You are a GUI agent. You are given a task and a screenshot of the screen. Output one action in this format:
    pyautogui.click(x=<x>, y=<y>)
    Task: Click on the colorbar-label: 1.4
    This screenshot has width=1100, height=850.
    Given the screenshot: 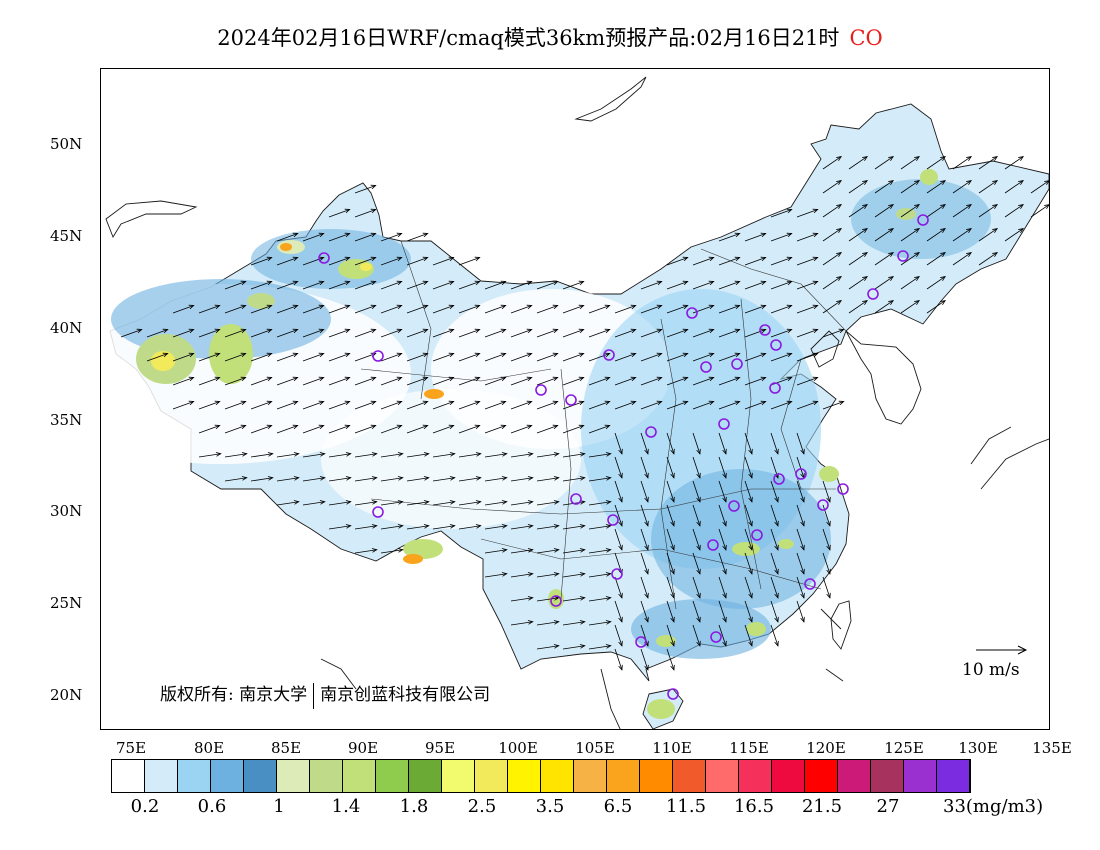 What is the action you would take?
    pyautogui.click(x=346, y=806)
    